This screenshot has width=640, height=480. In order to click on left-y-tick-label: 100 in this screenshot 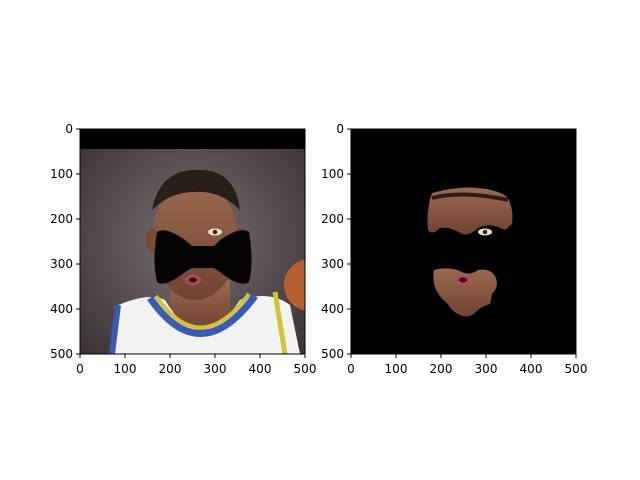, I will do `click(61, 174)`.